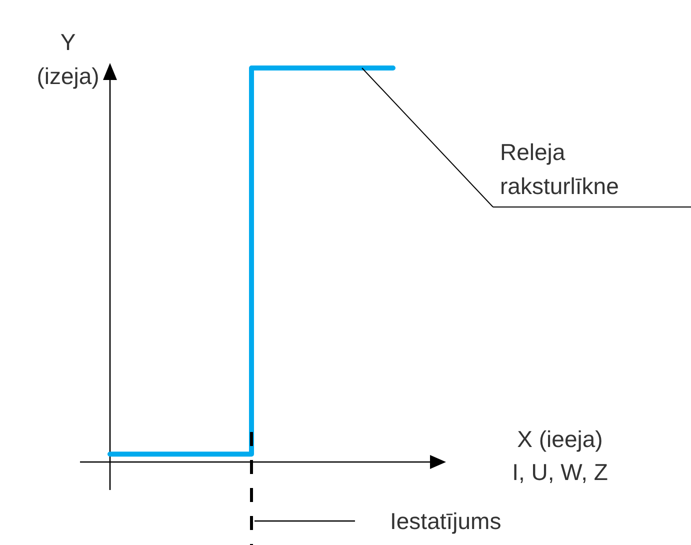  Describe the element at coordinates (68, 59) in the screenshot. I see `y-axis-title: Y (izeja)` at that location.